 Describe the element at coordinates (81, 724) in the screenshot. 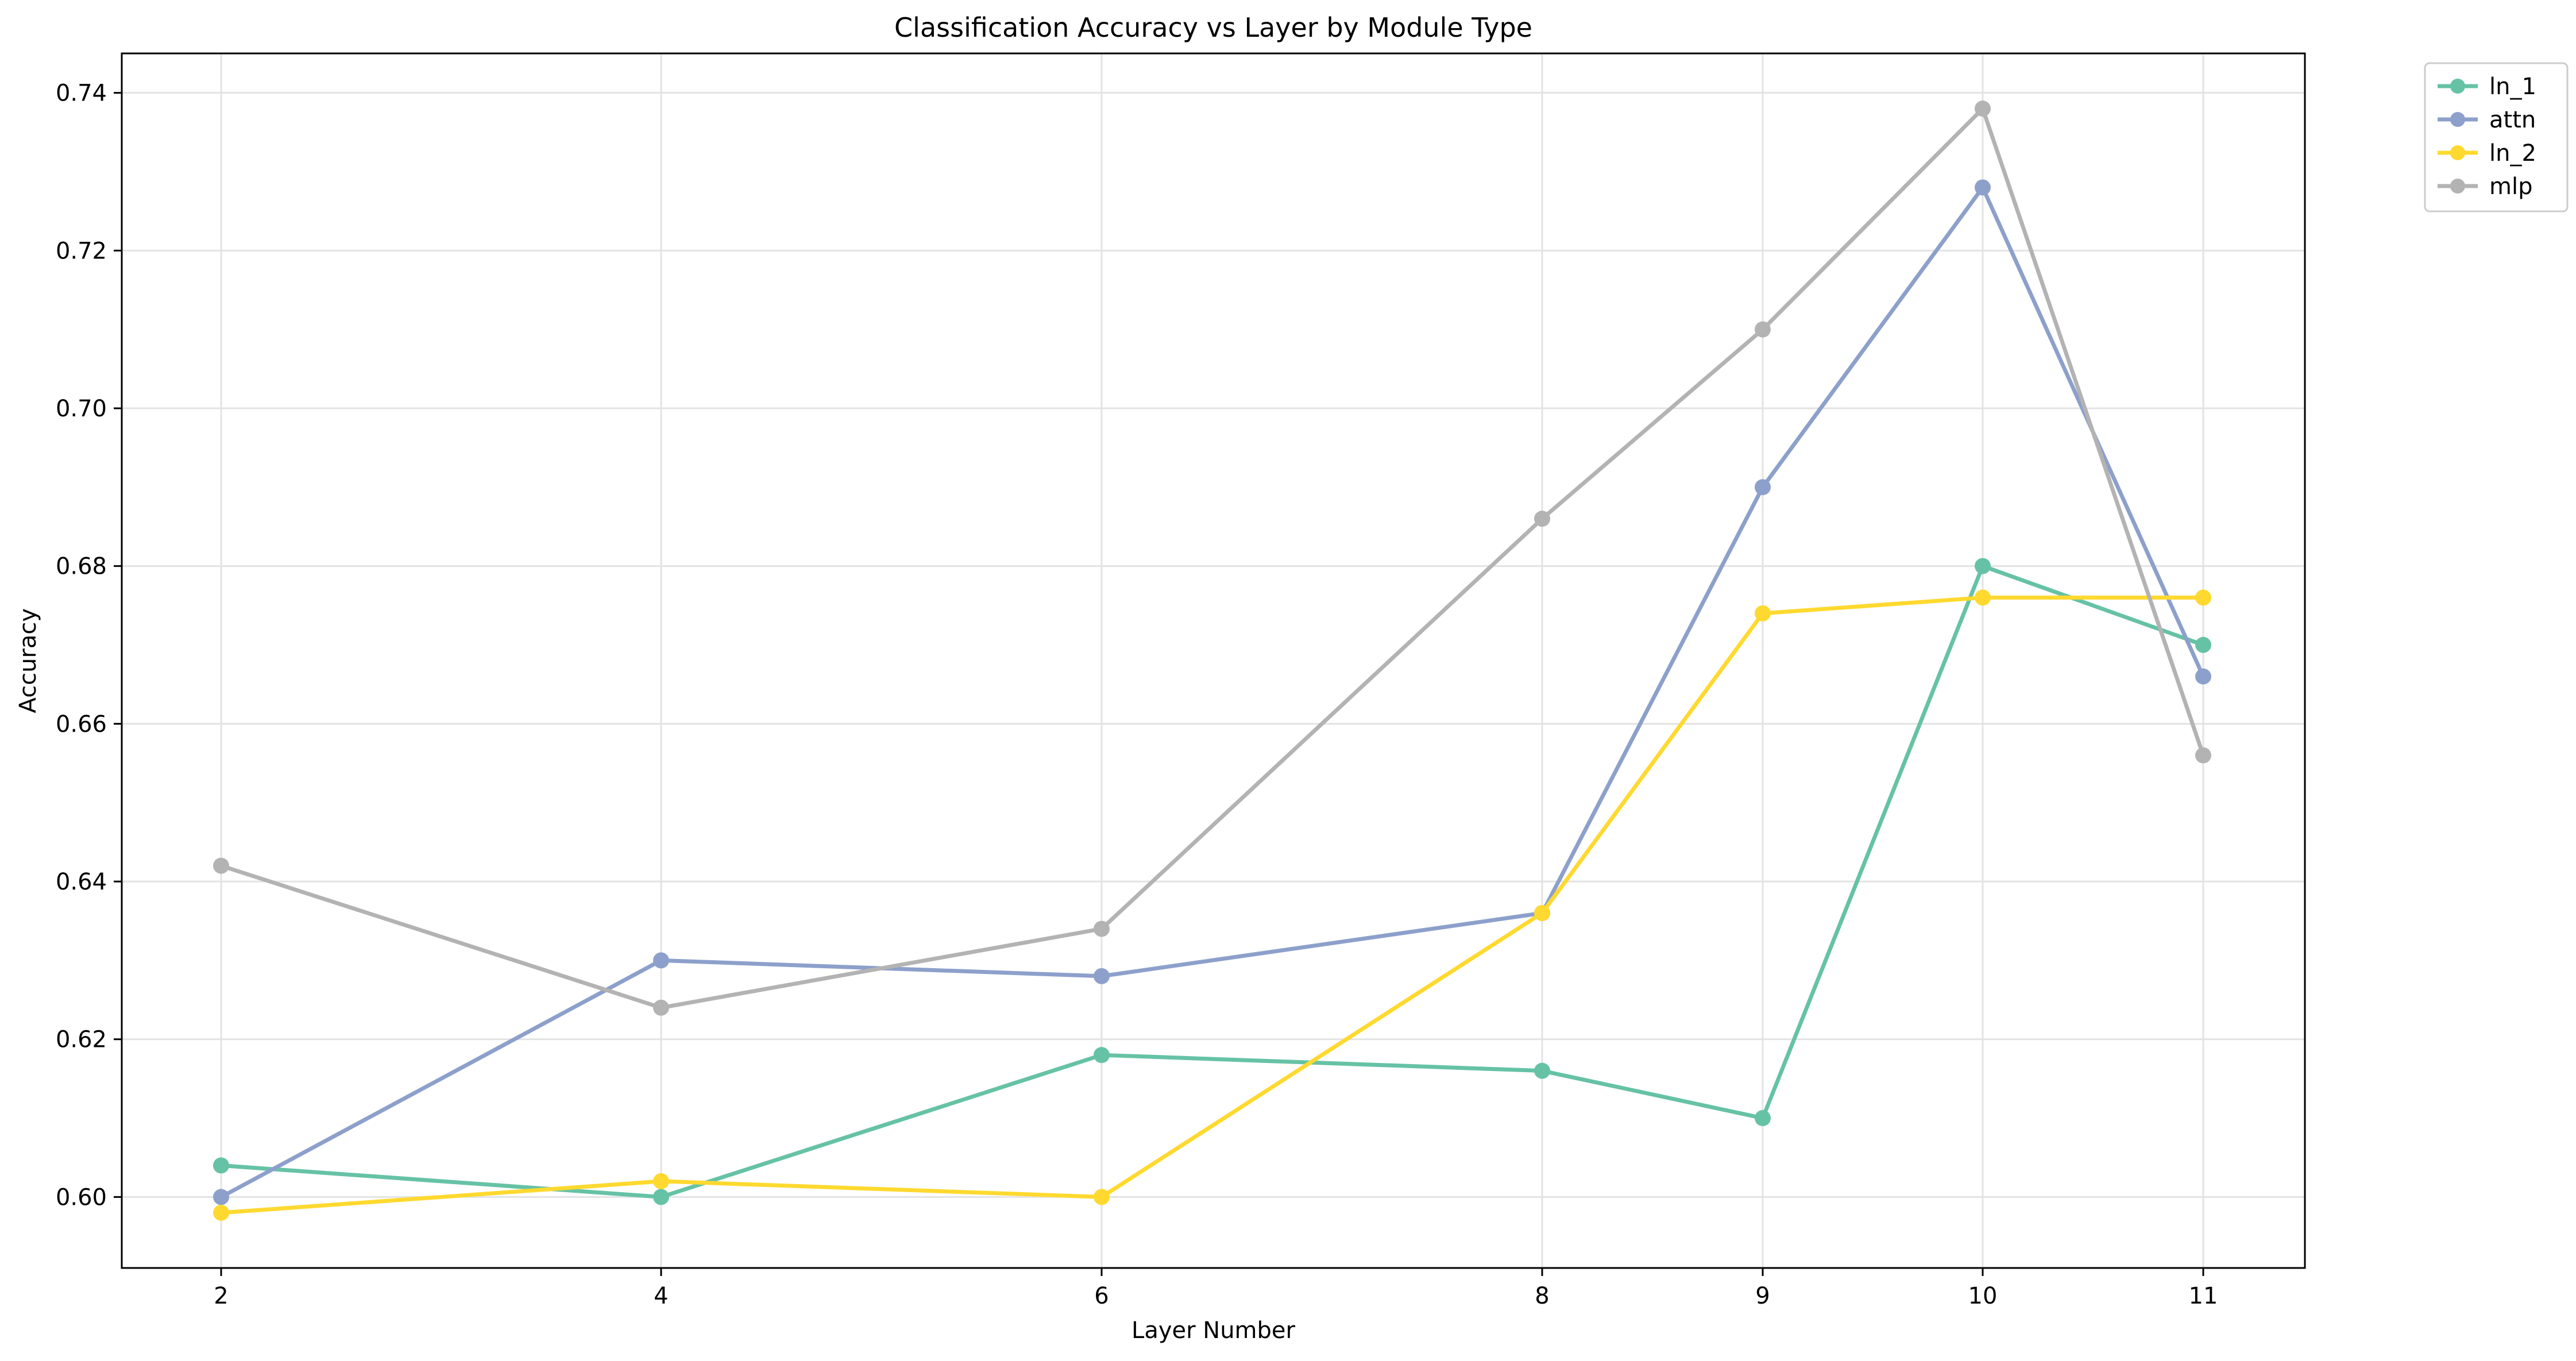

I see `y-tick-label: 0.66` at that location.